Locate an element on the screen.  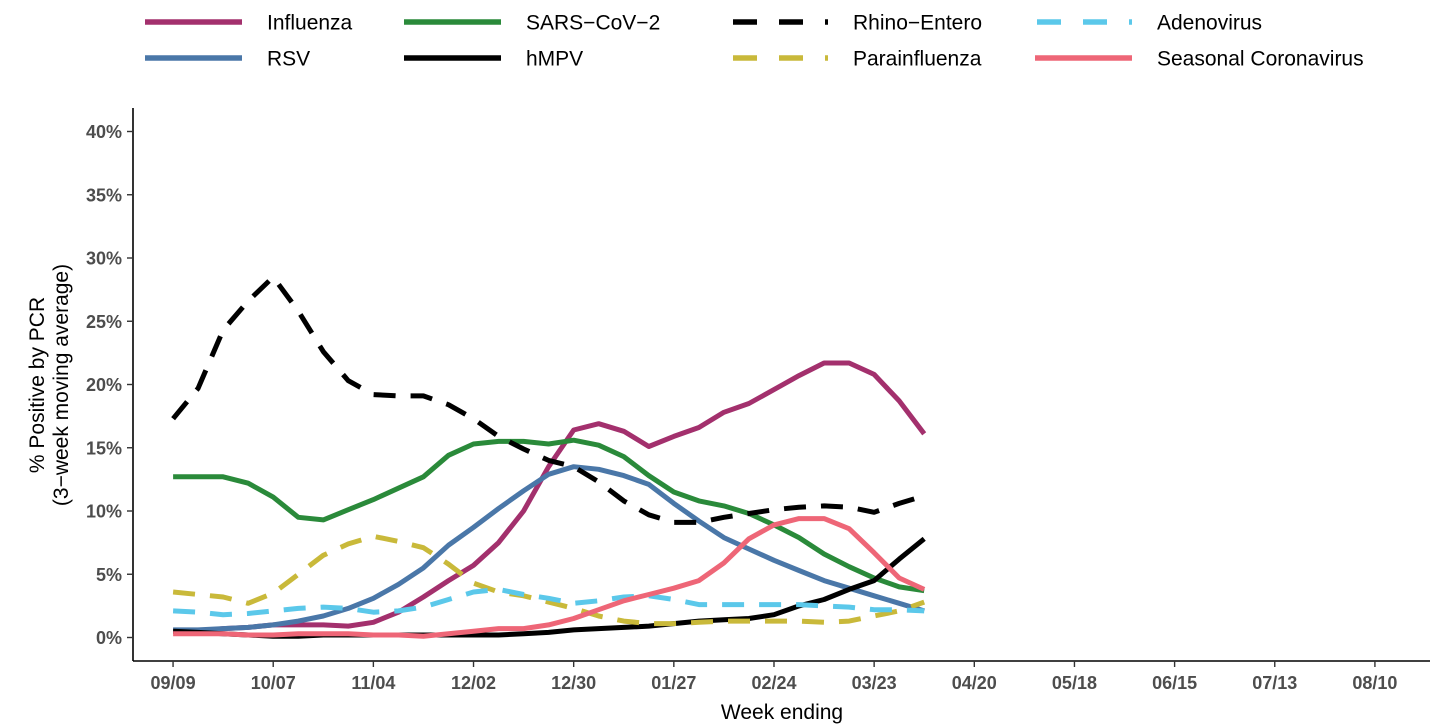
y-axis-title-line1: % Positive by PCR is located at coordinates (37, 385).